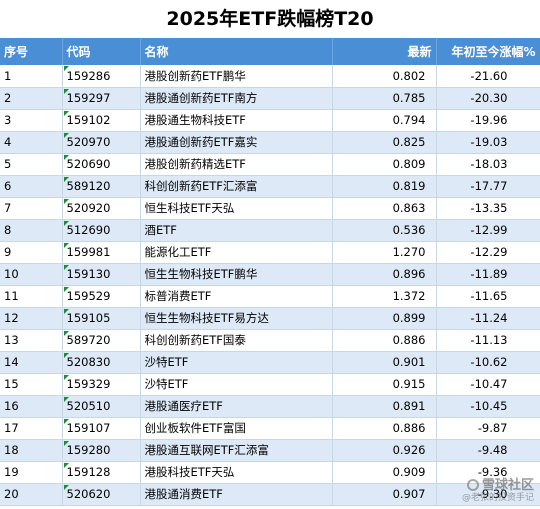 Image resolution: width=540 pixels, height=509 pixels. Describe the element at coordinates (31, 296) in the screenshot. I see `cell-index: 11` at that location.